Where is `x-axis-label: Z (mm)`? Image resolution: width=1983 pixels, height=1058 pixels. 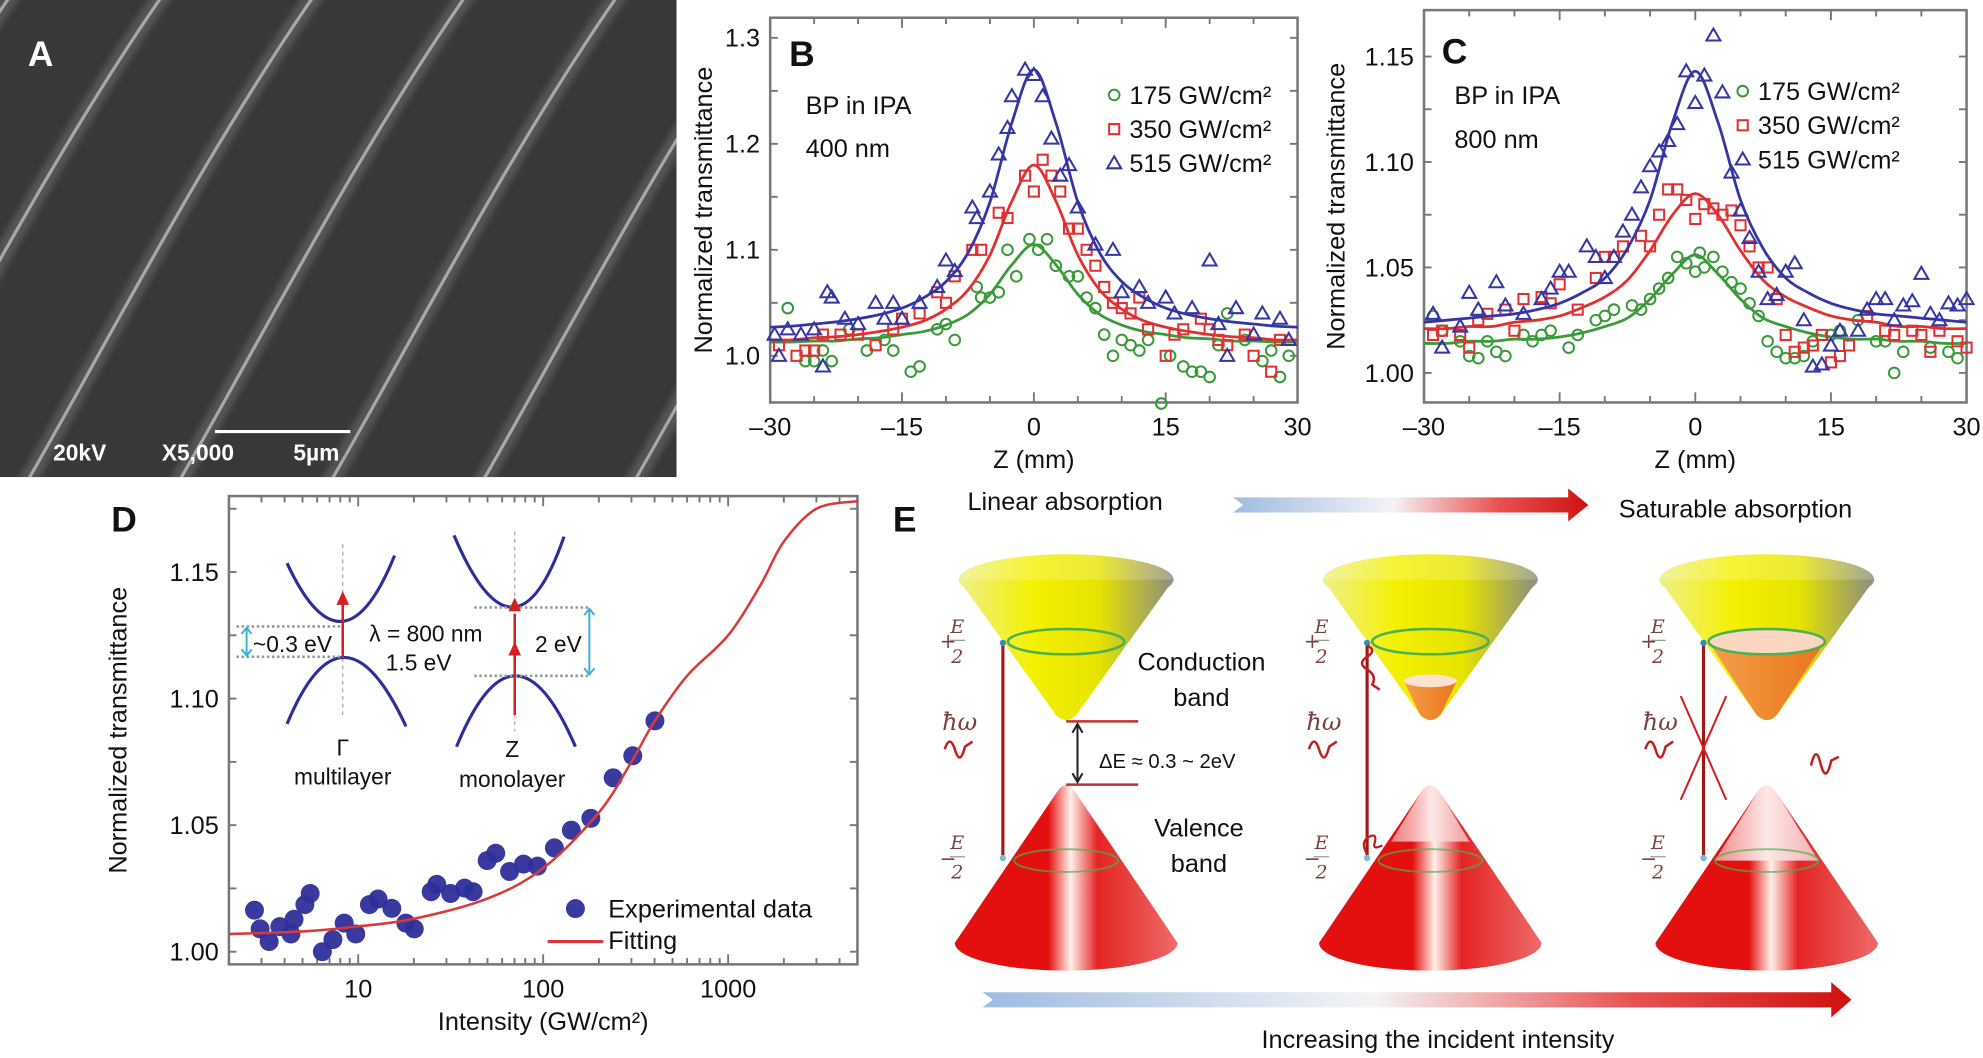 x-axis-label: Z (mm) is located at coordinates (1033, 460).